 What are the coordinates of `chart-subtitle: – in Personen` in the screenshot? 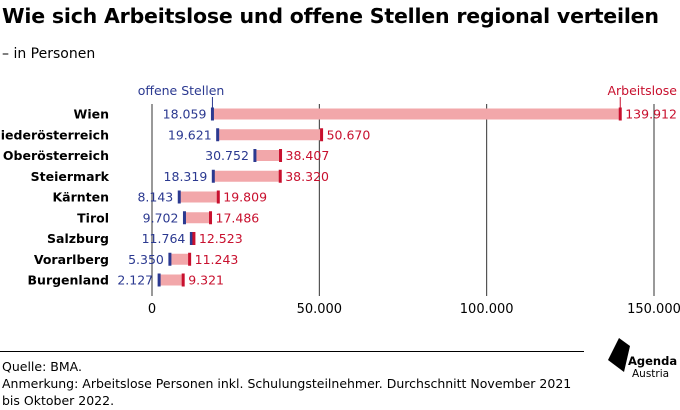 It's located at (49, 54).